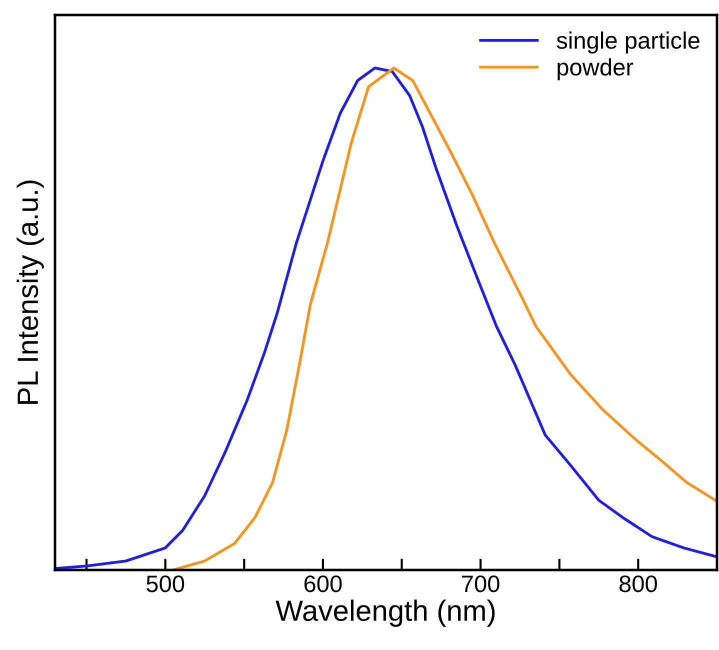 This screenshot has width=719, height=650. Describe the element at coordinates (596, 69) in the screenshot. I see `legend-label: powder` at that location.